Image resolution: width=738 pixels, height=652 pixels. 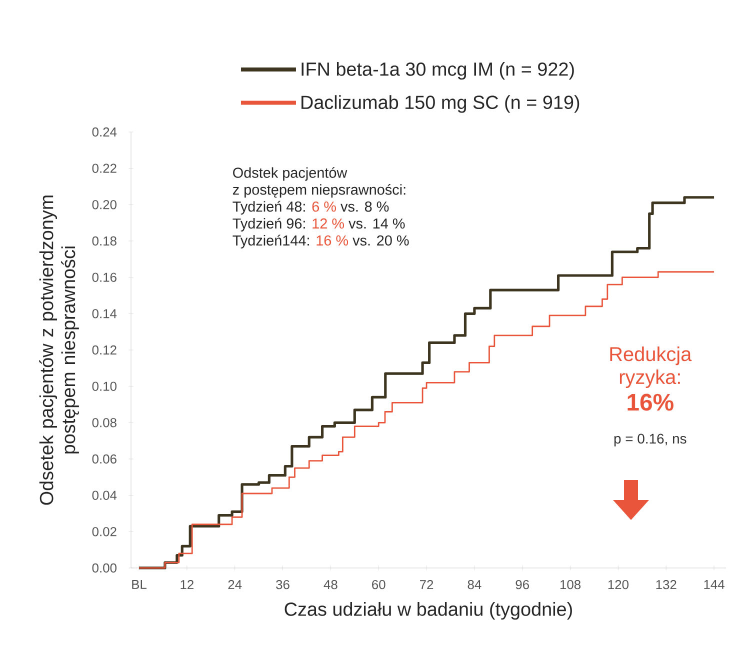 I want to click on y-tick-label: 0.16, so click(x=104, y=277).